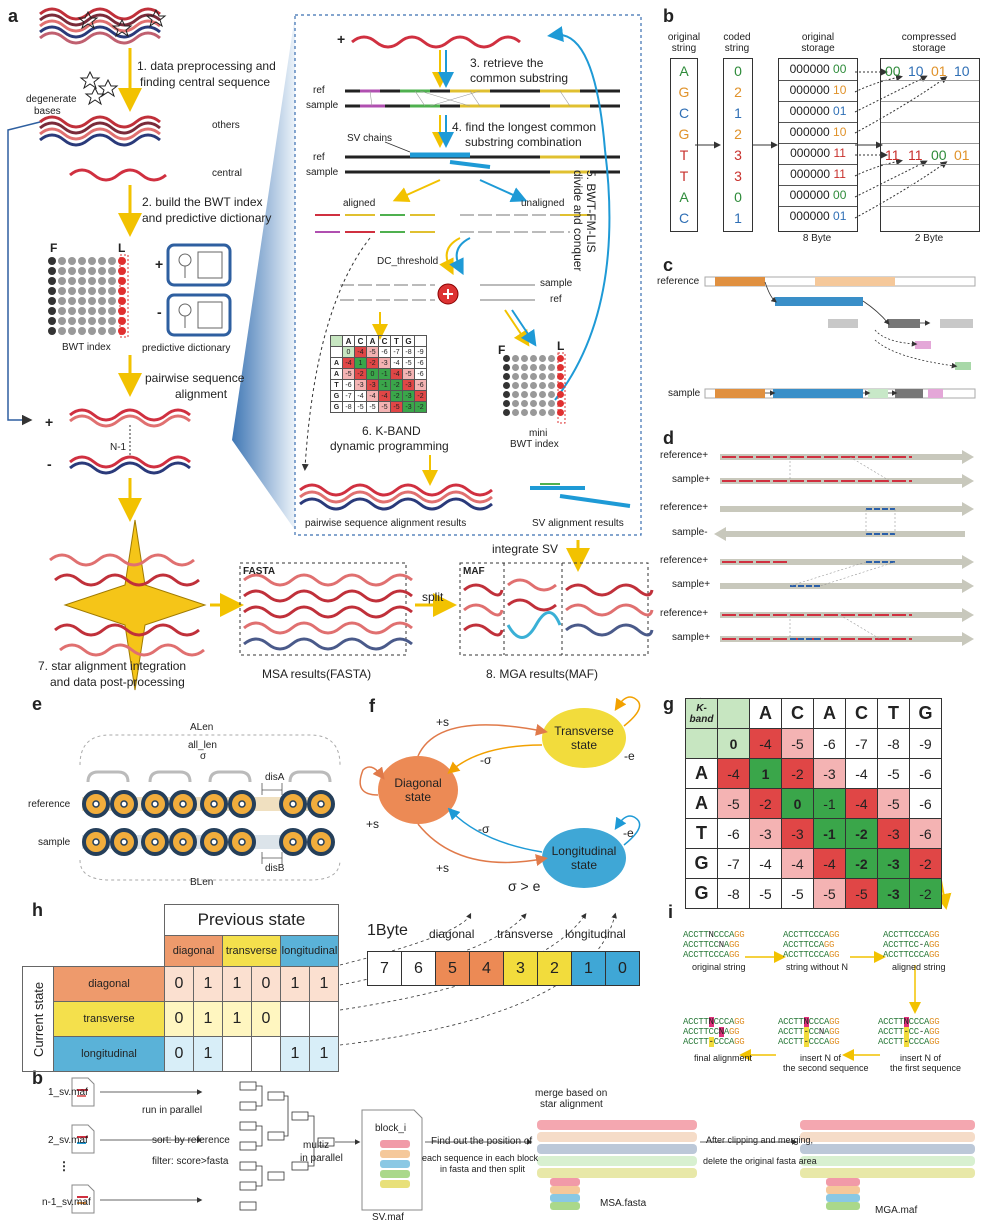 The height and width of the screenshot is (1227, 990). I want to click on integrate-sv-label: integrate SV, so click(525, 549).